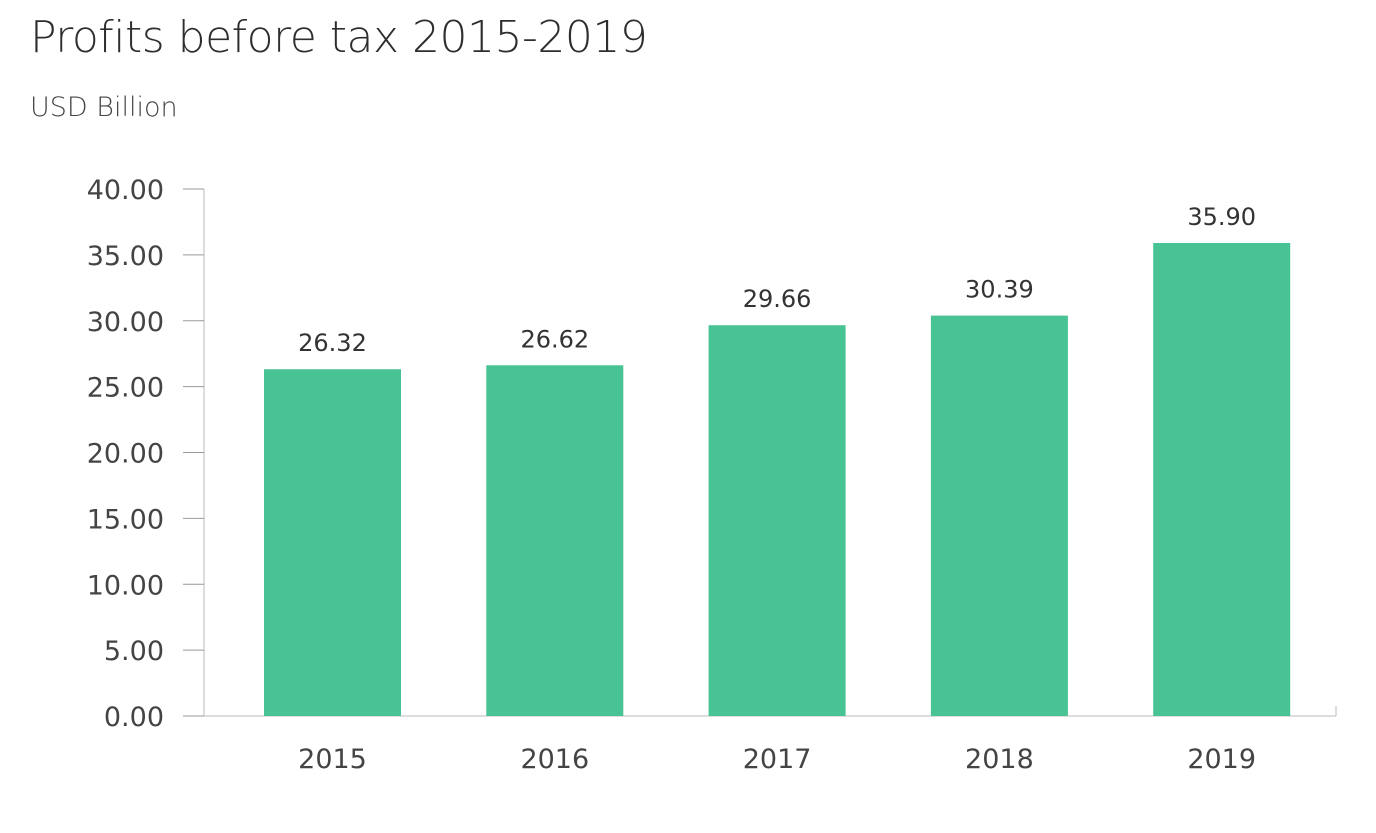 This screenshot has width=1376, height=833. Describe the element at coordinates (332, 759) in the screenshot. I see `x-tick-label: 2015` at that location.